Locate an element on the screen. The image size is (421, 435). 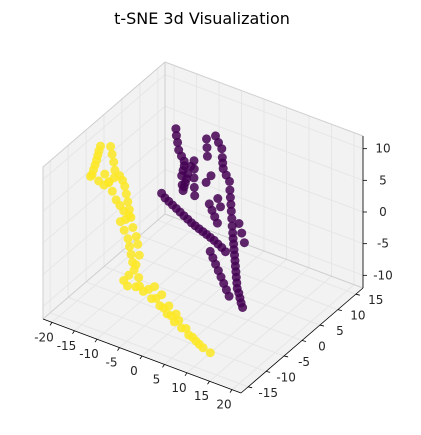
z-tick-label: -10 is located at coordinates (383, 275).